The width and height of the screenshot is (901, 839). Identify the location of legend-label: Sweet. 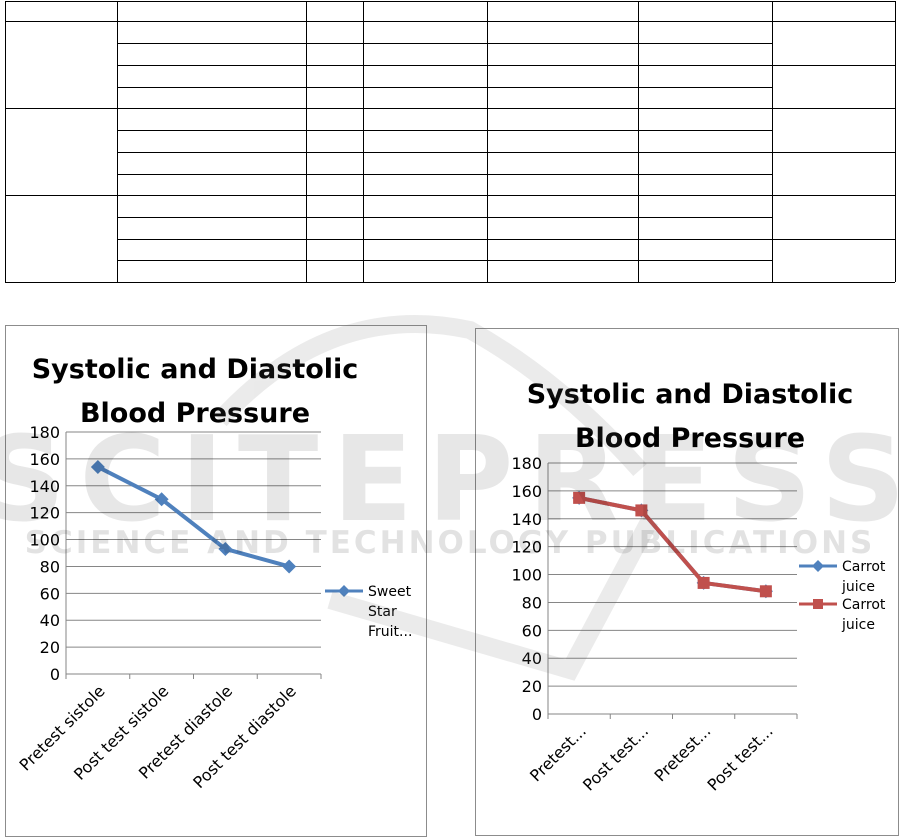
(390, 592).